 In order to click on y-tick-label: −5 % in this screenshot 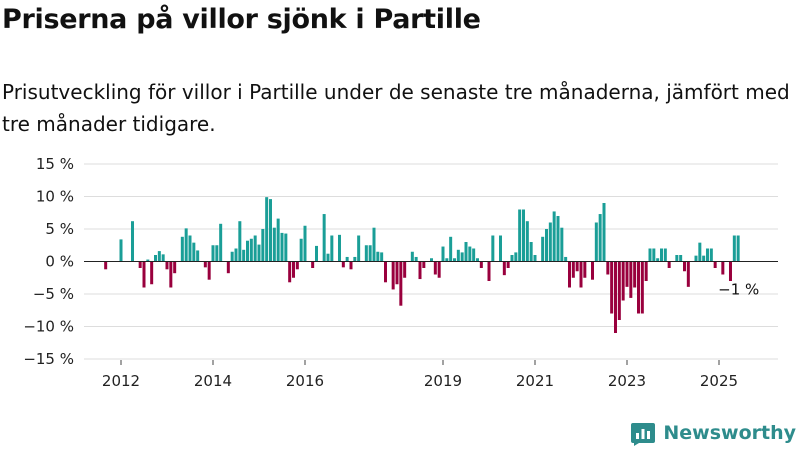, I will do `click(53, 294)`.